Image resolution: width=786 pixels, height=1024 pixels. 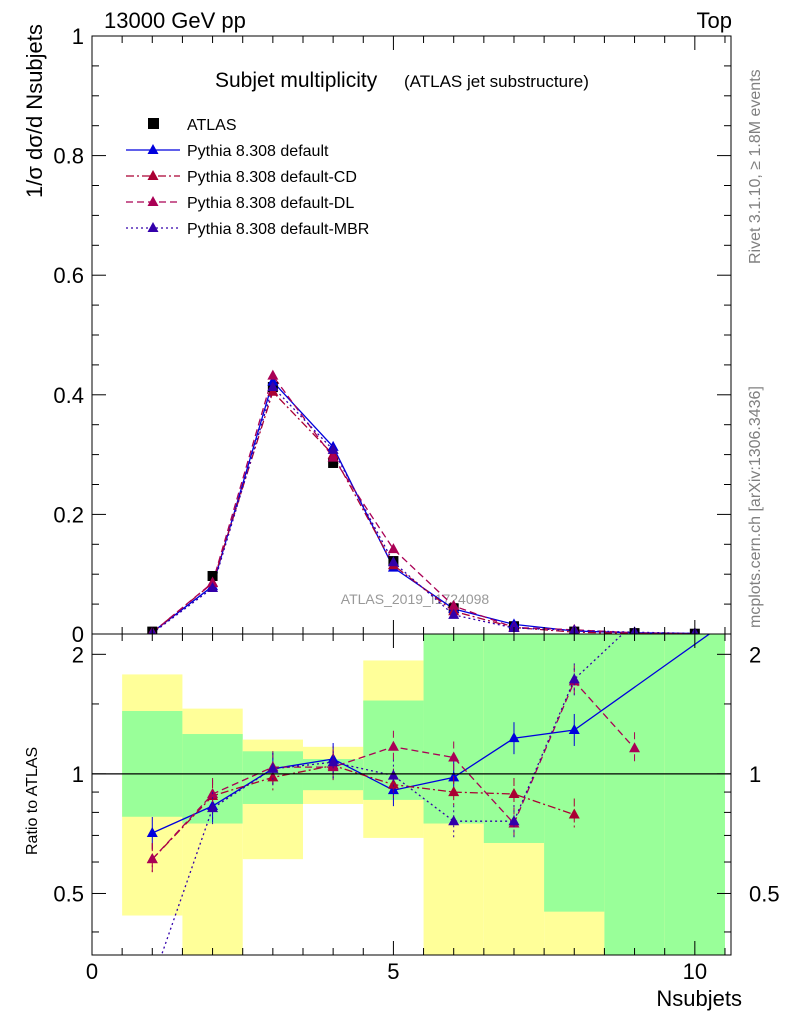 What do you see at coordinates (393, 971) in the screenshot?
I see `x-tick-label: 5` at bounding box center [393, 971].